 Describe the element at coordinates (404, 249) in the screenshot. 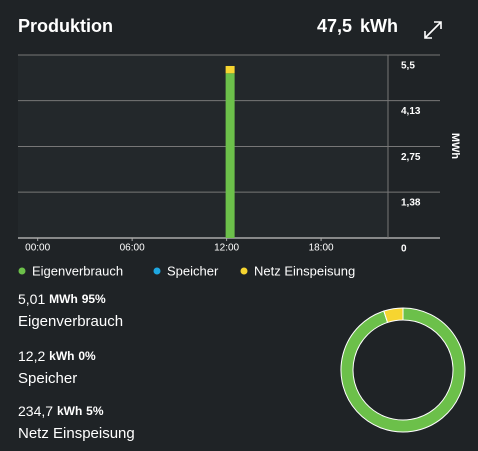

I see `y-tick-label: 0` at that location.